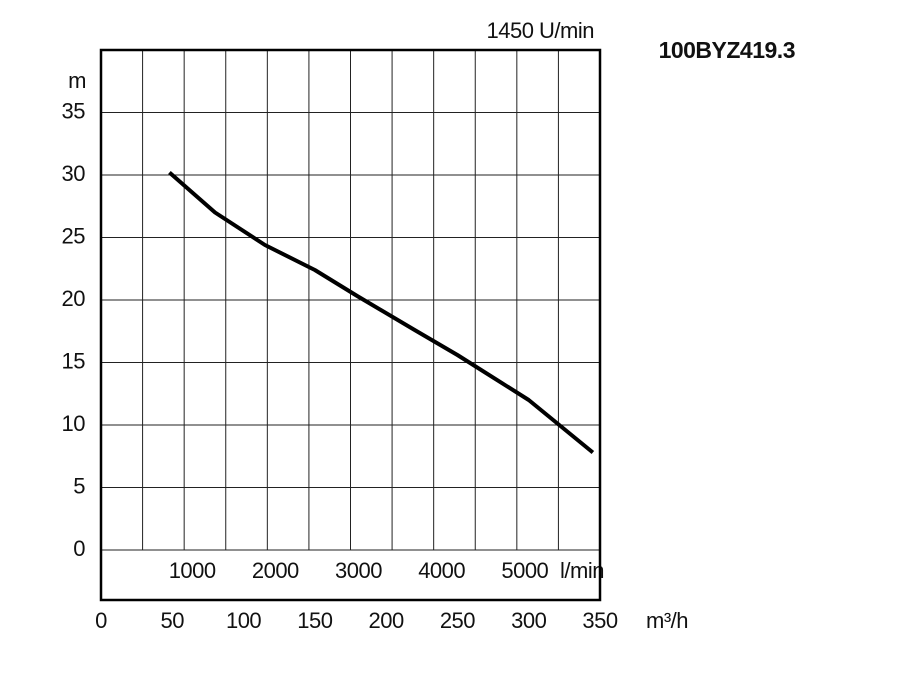  I want to click on x-axis-label: m³/h, so click(667, 620).